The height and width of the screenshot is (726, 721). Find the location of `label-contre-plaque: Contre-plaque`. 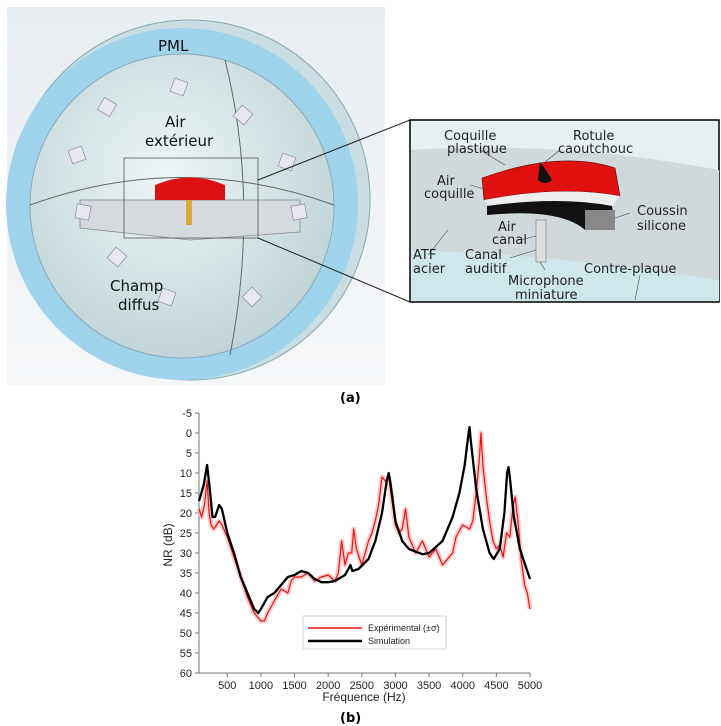

label-contre-plaque: Contre-plaque is located at coordinates (630, 269).